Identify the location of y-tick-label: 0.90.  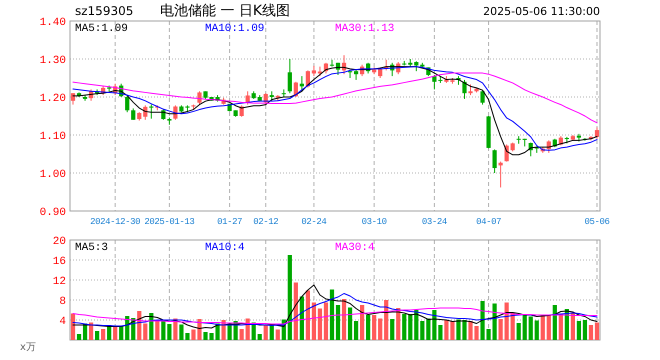
(53, 212).